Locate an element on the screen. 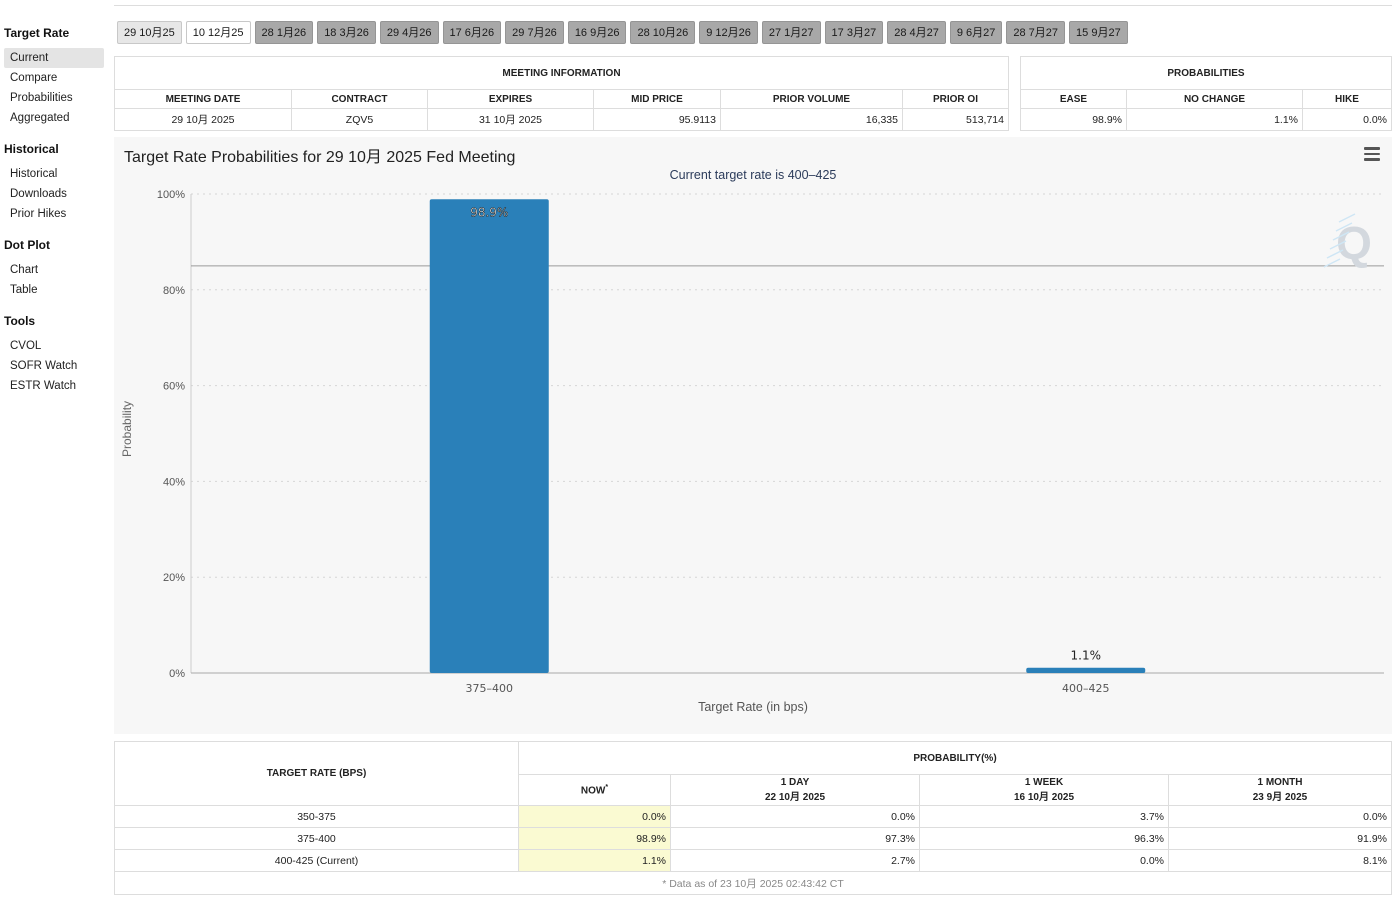  date-tab: 27 1月27 is located at coordinates (791, 32).